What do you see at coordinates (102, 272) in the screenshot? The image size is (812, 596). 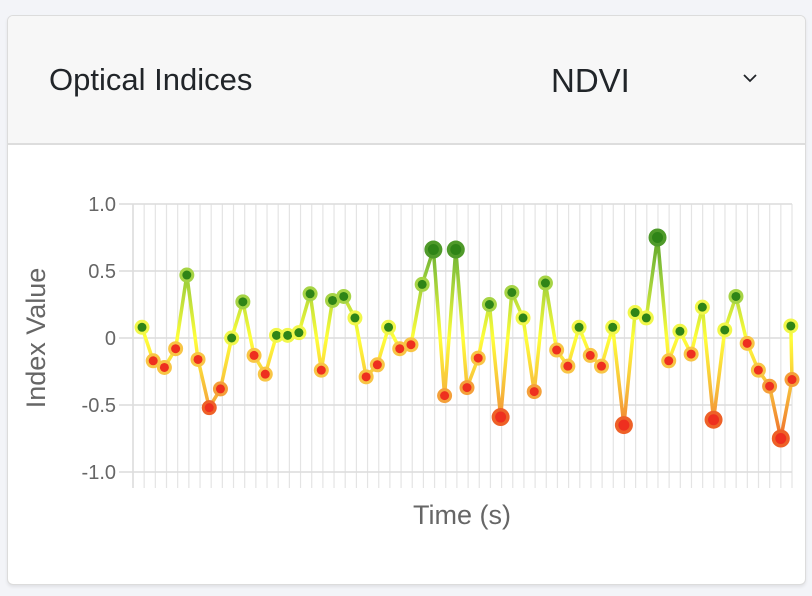 I see `y-tick-label: 0.5` at bounding box center [102, 272].